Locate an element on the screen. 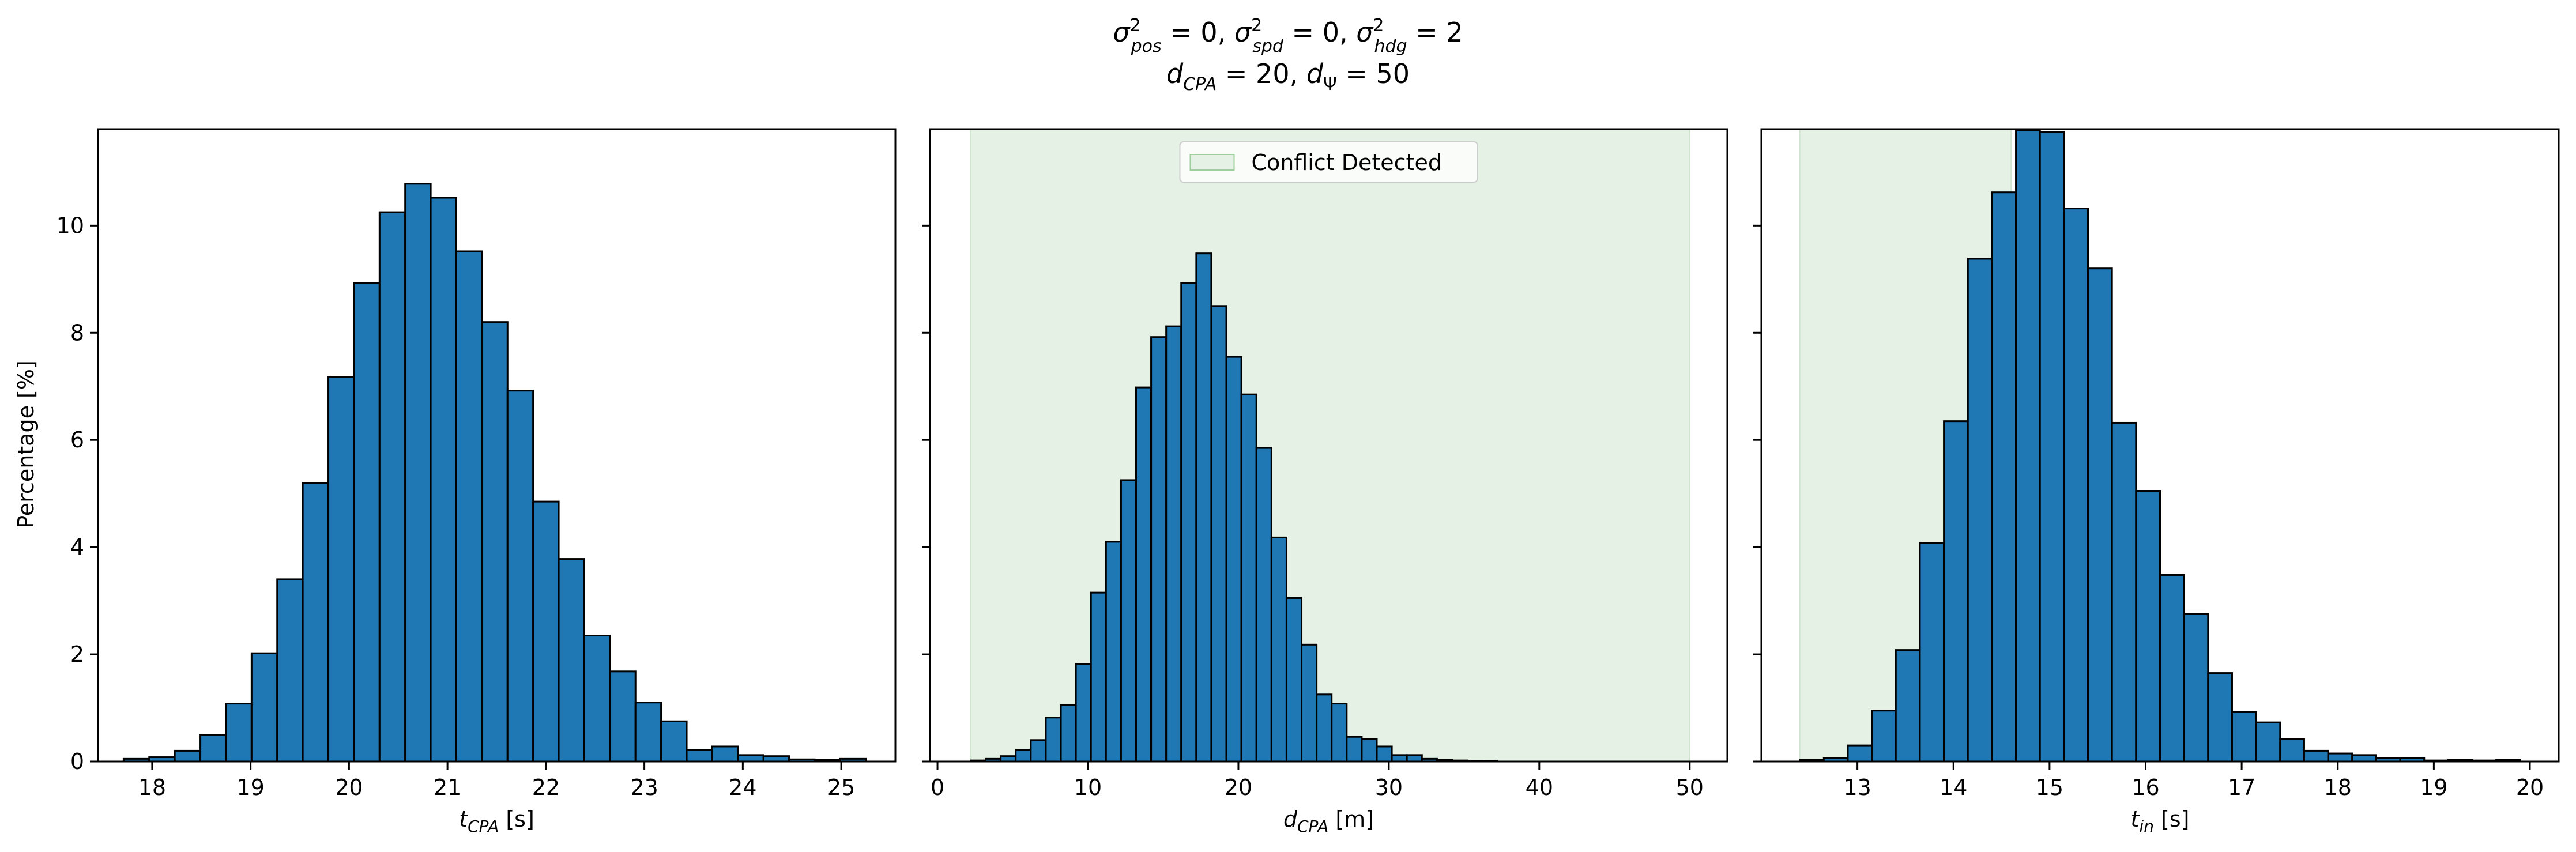 This screenshot has height=852, width=2576. x-axis-label: tin [s] is located at coordinates (2160, 821).